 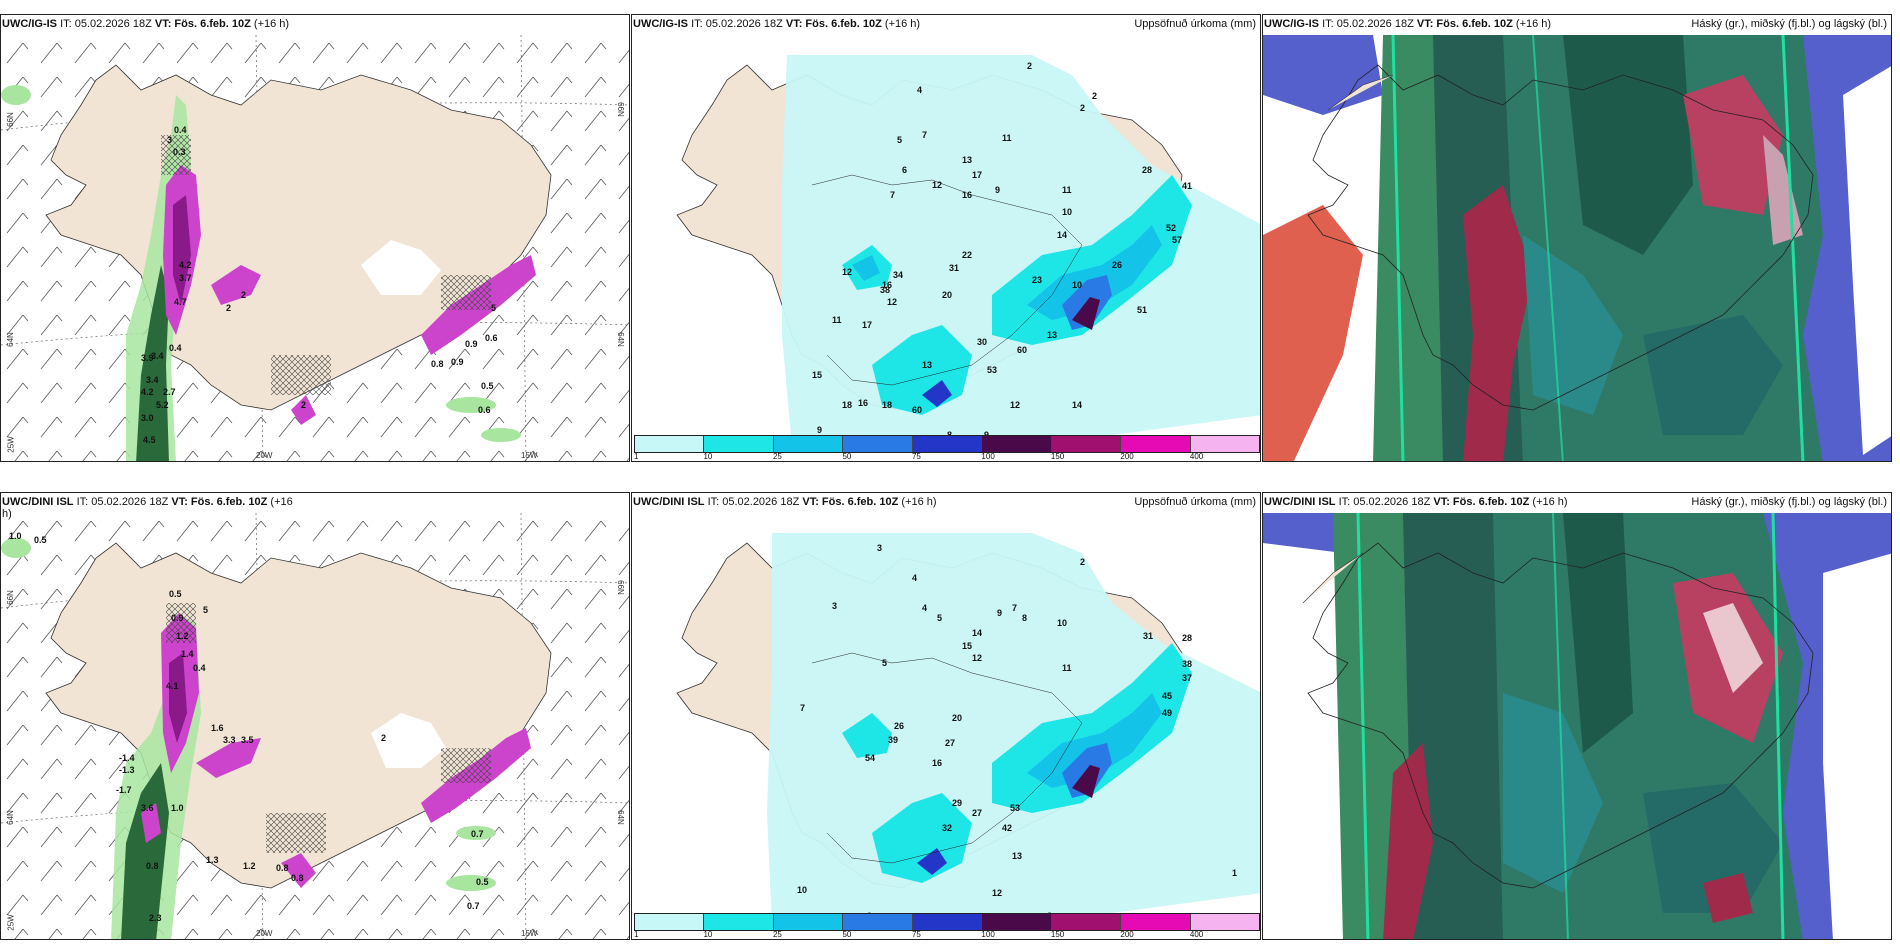 What do you see at coordinates (1037, 280) in the screenshot?
I see `map-value: 23` at bounding box center [1037, 280].